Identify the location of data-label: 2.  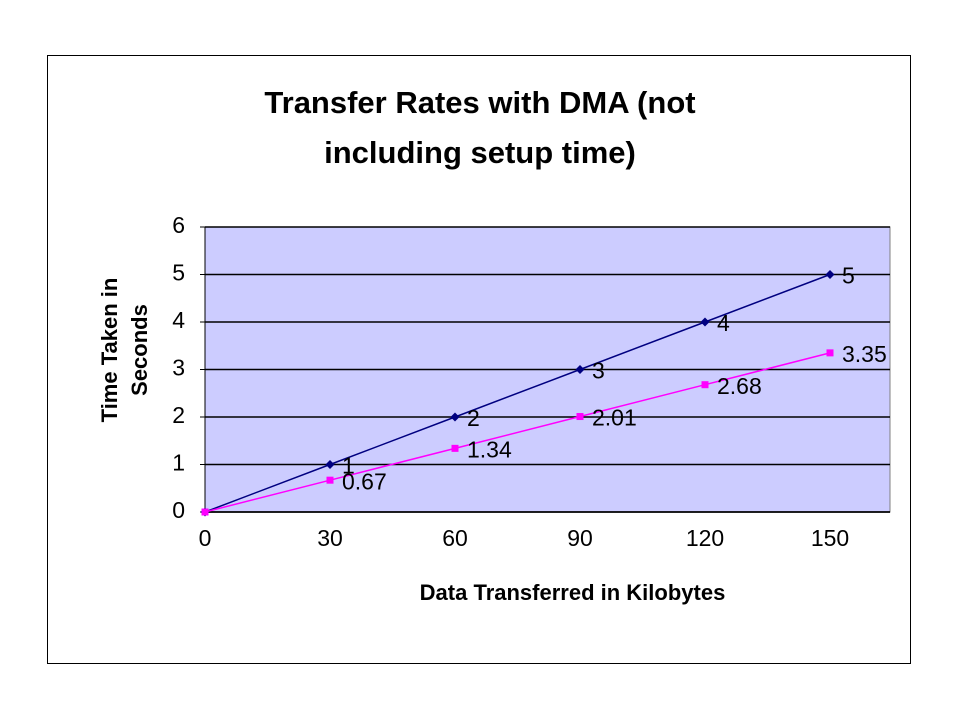
(473, 418).